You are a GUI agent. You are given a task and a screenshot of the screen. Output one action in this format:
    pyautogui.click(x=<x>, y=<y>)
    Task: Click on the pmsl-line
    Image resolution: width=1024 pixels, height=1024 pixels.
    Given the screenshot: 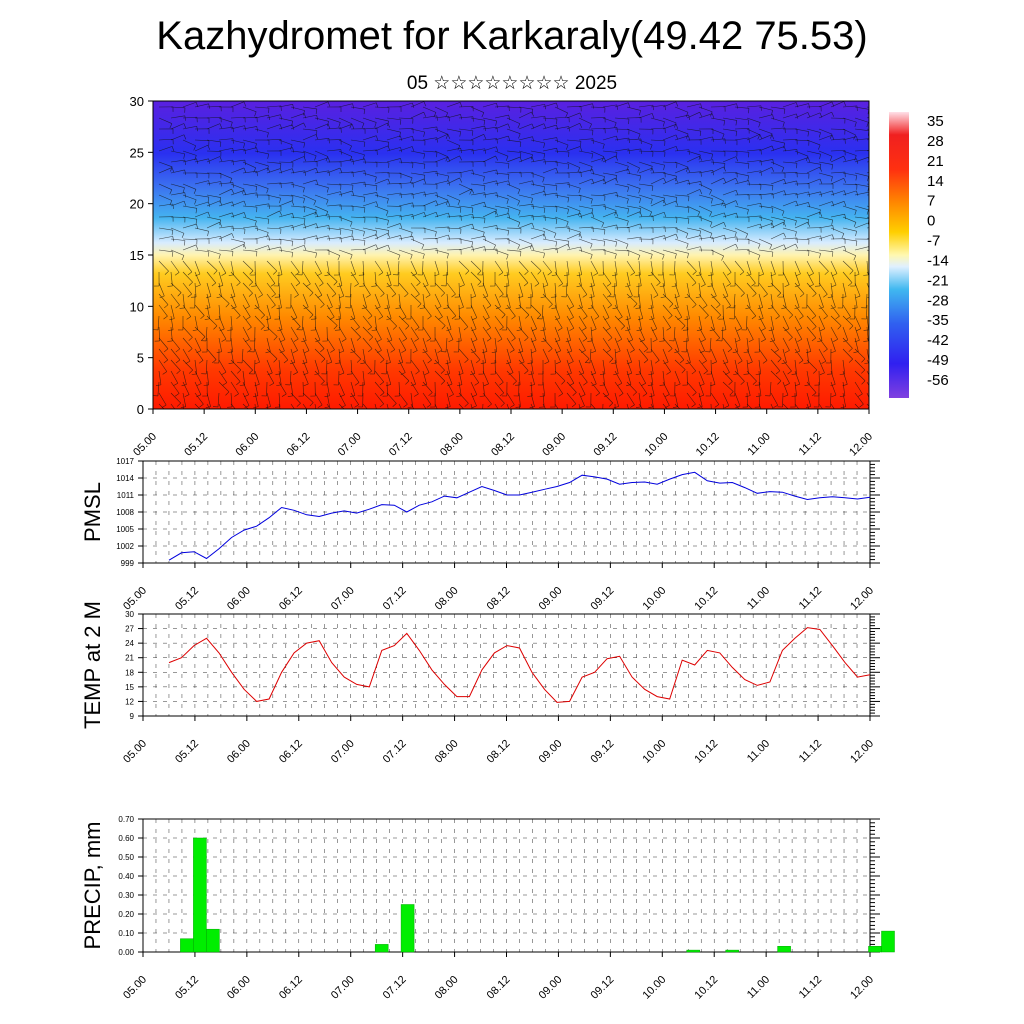 What is the action you would take?
    pyautogui.click(x=519, y=516)
    